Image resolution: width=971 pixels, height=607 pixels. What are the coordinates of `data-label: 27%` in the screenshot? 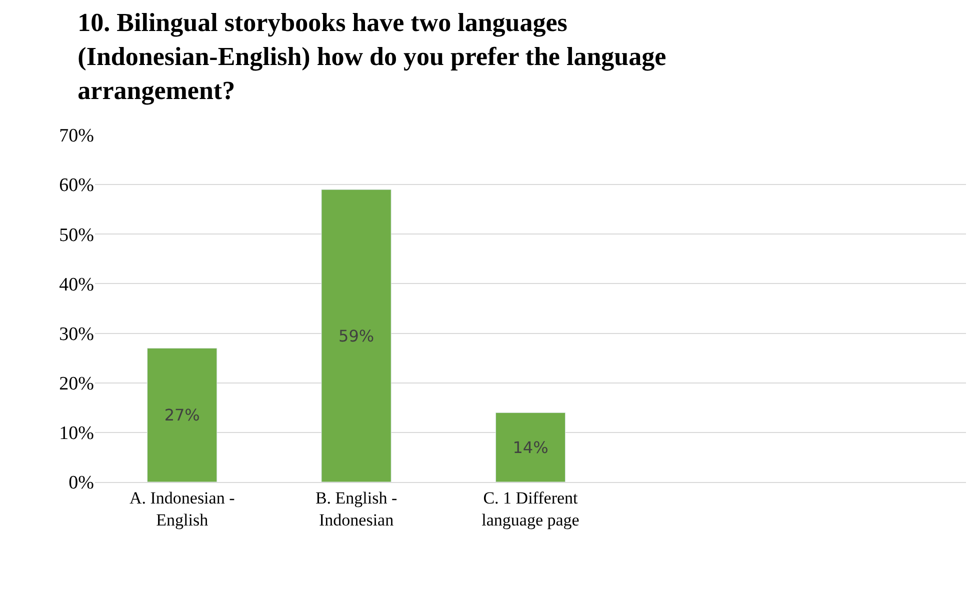 It's located at (182, 415).